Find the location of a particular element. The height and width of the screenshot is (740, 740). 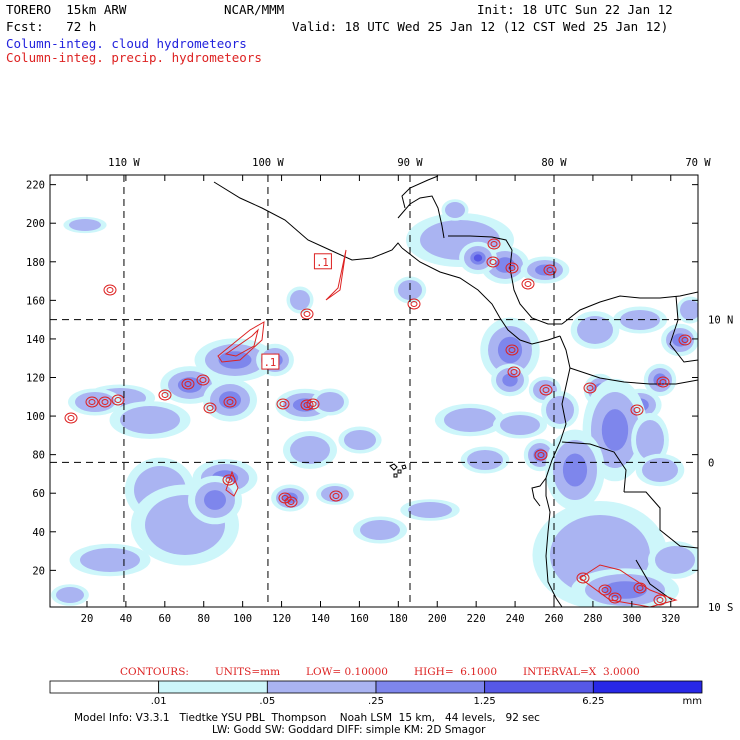

y-tick-label: 20 is located at coordinates (38, 571).